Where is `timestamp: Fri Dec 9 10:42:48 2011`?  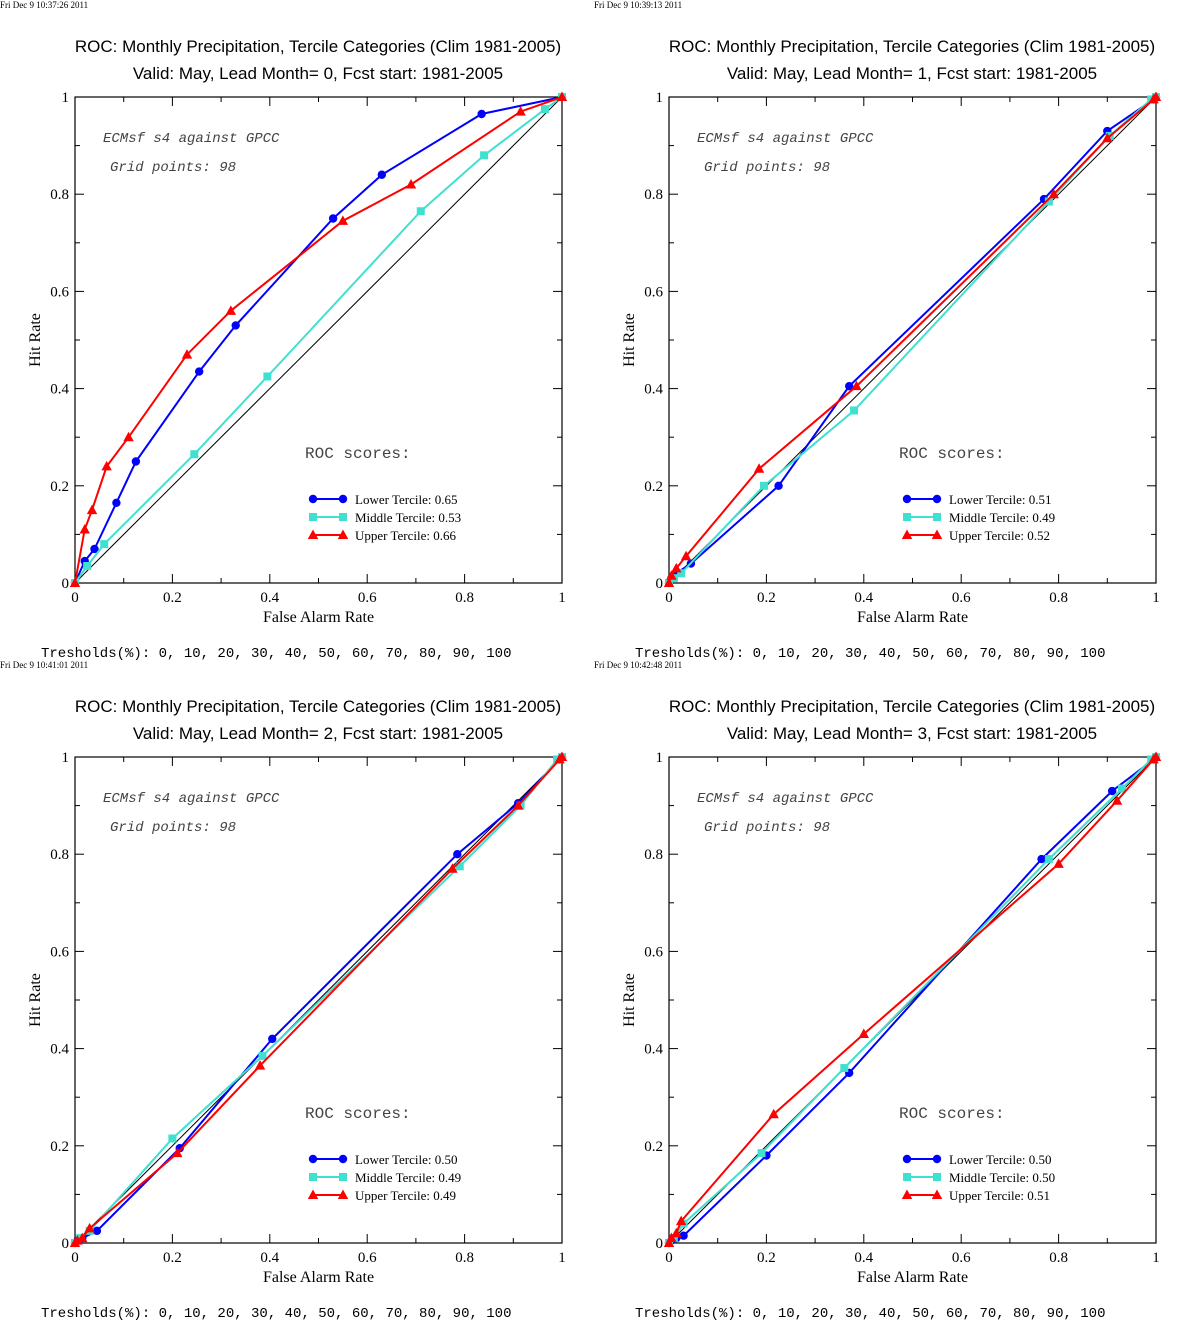 timestamp: Fri Dec 9 10:42:48 2011 is located at coordinates (638, 665).